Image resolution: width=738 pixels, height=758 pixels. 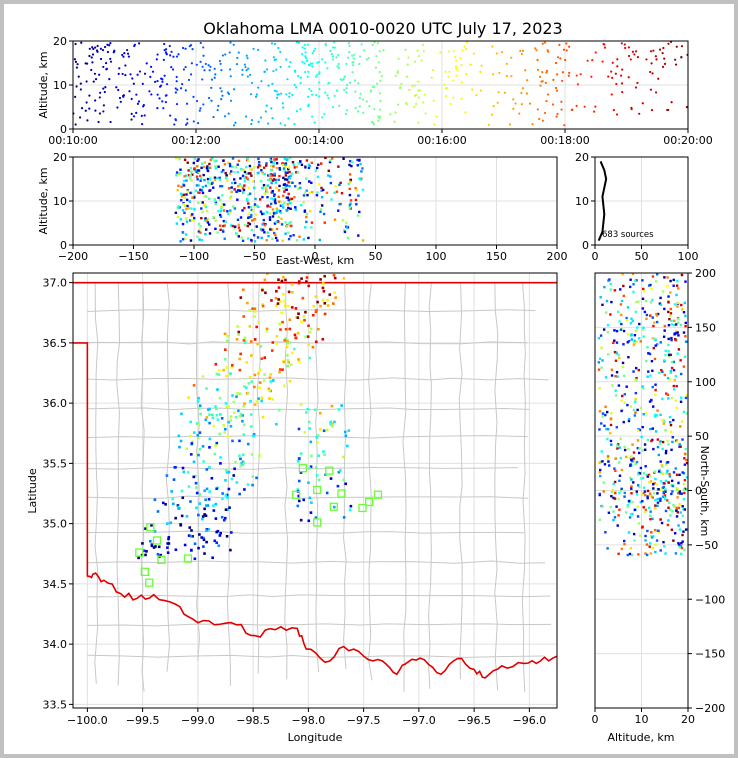 What do you see at coordinates (702, 436) in the screenshot?
I see `north-south-axis-tick-label: 50` at bounding box center [702, 436].